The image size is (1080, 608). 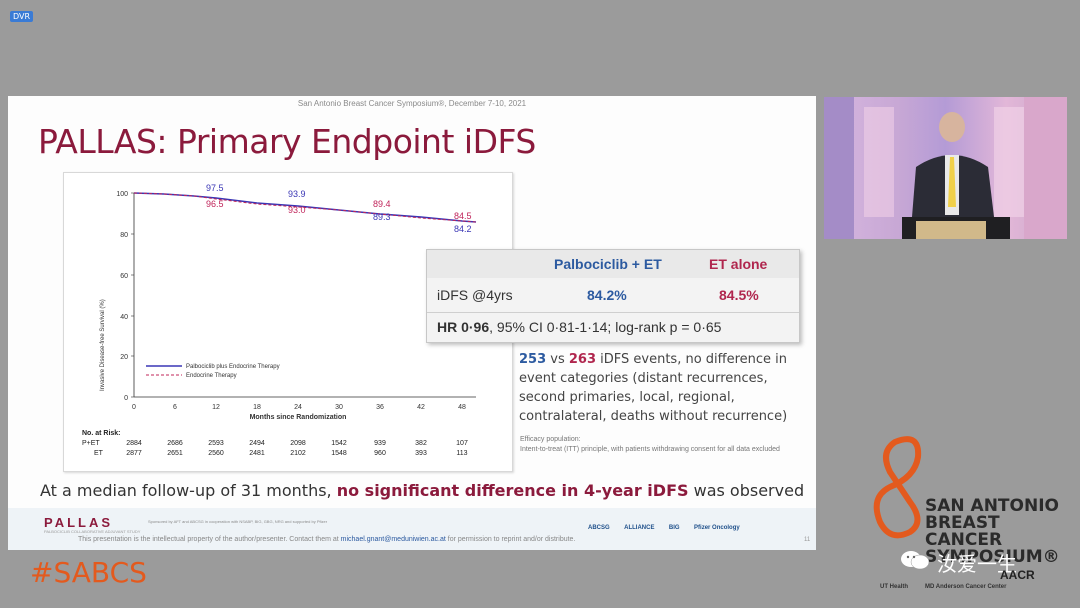 What do you see at coordinates (99, 453) in the screenshot?
I see `risk-label-et: ET` at bounding box center [99, 453].